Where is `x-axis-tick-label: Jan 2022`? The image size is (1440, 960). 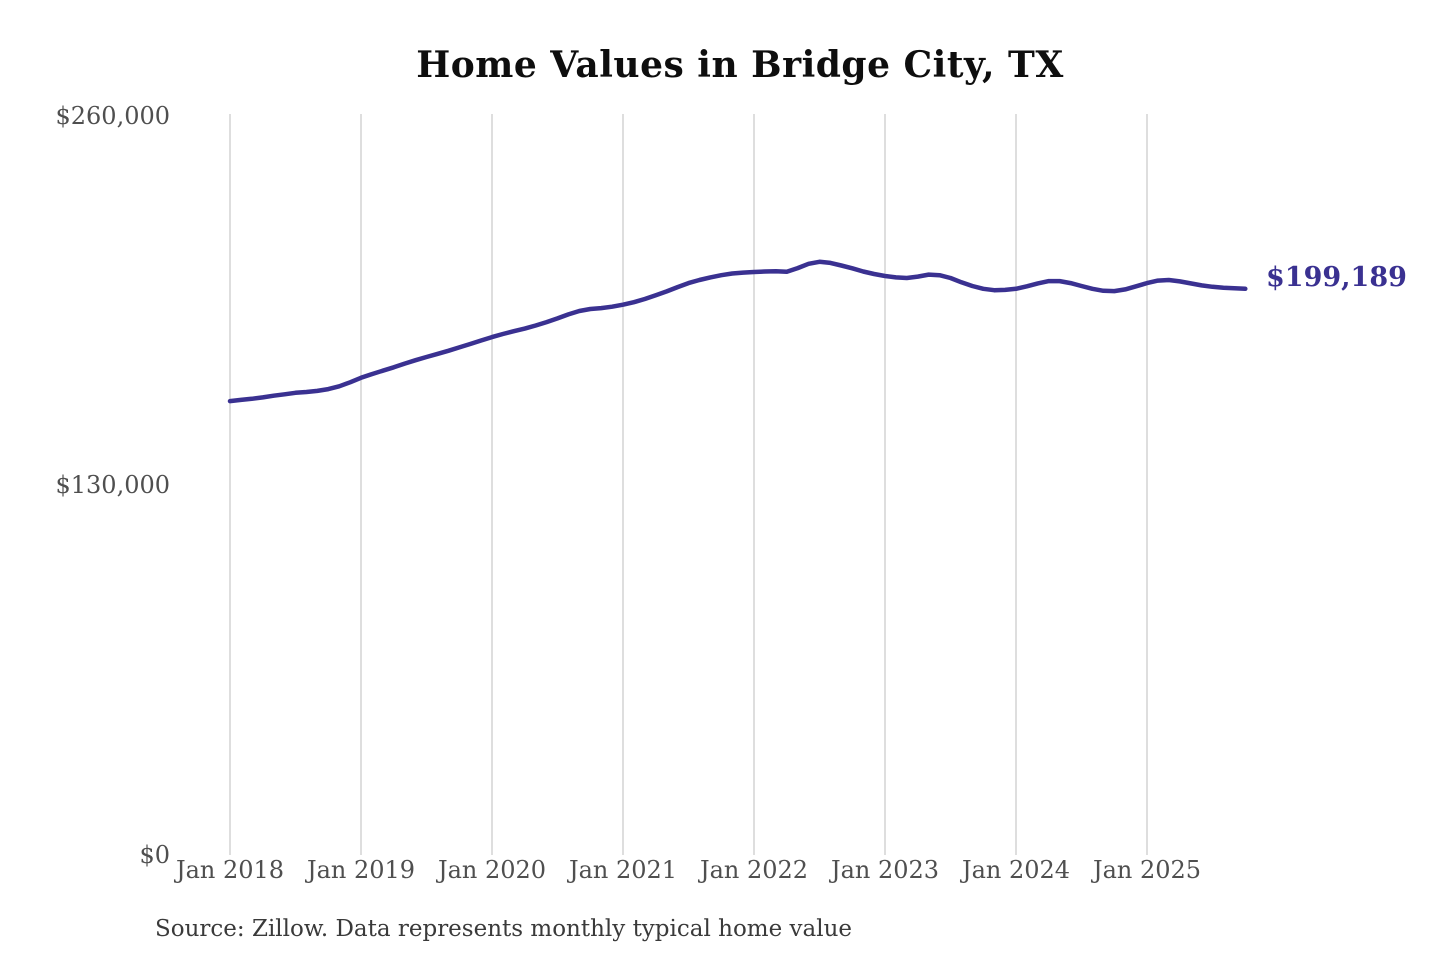
x-axis-tick-label: Jan 2022 is located at coordinates (754, 870).